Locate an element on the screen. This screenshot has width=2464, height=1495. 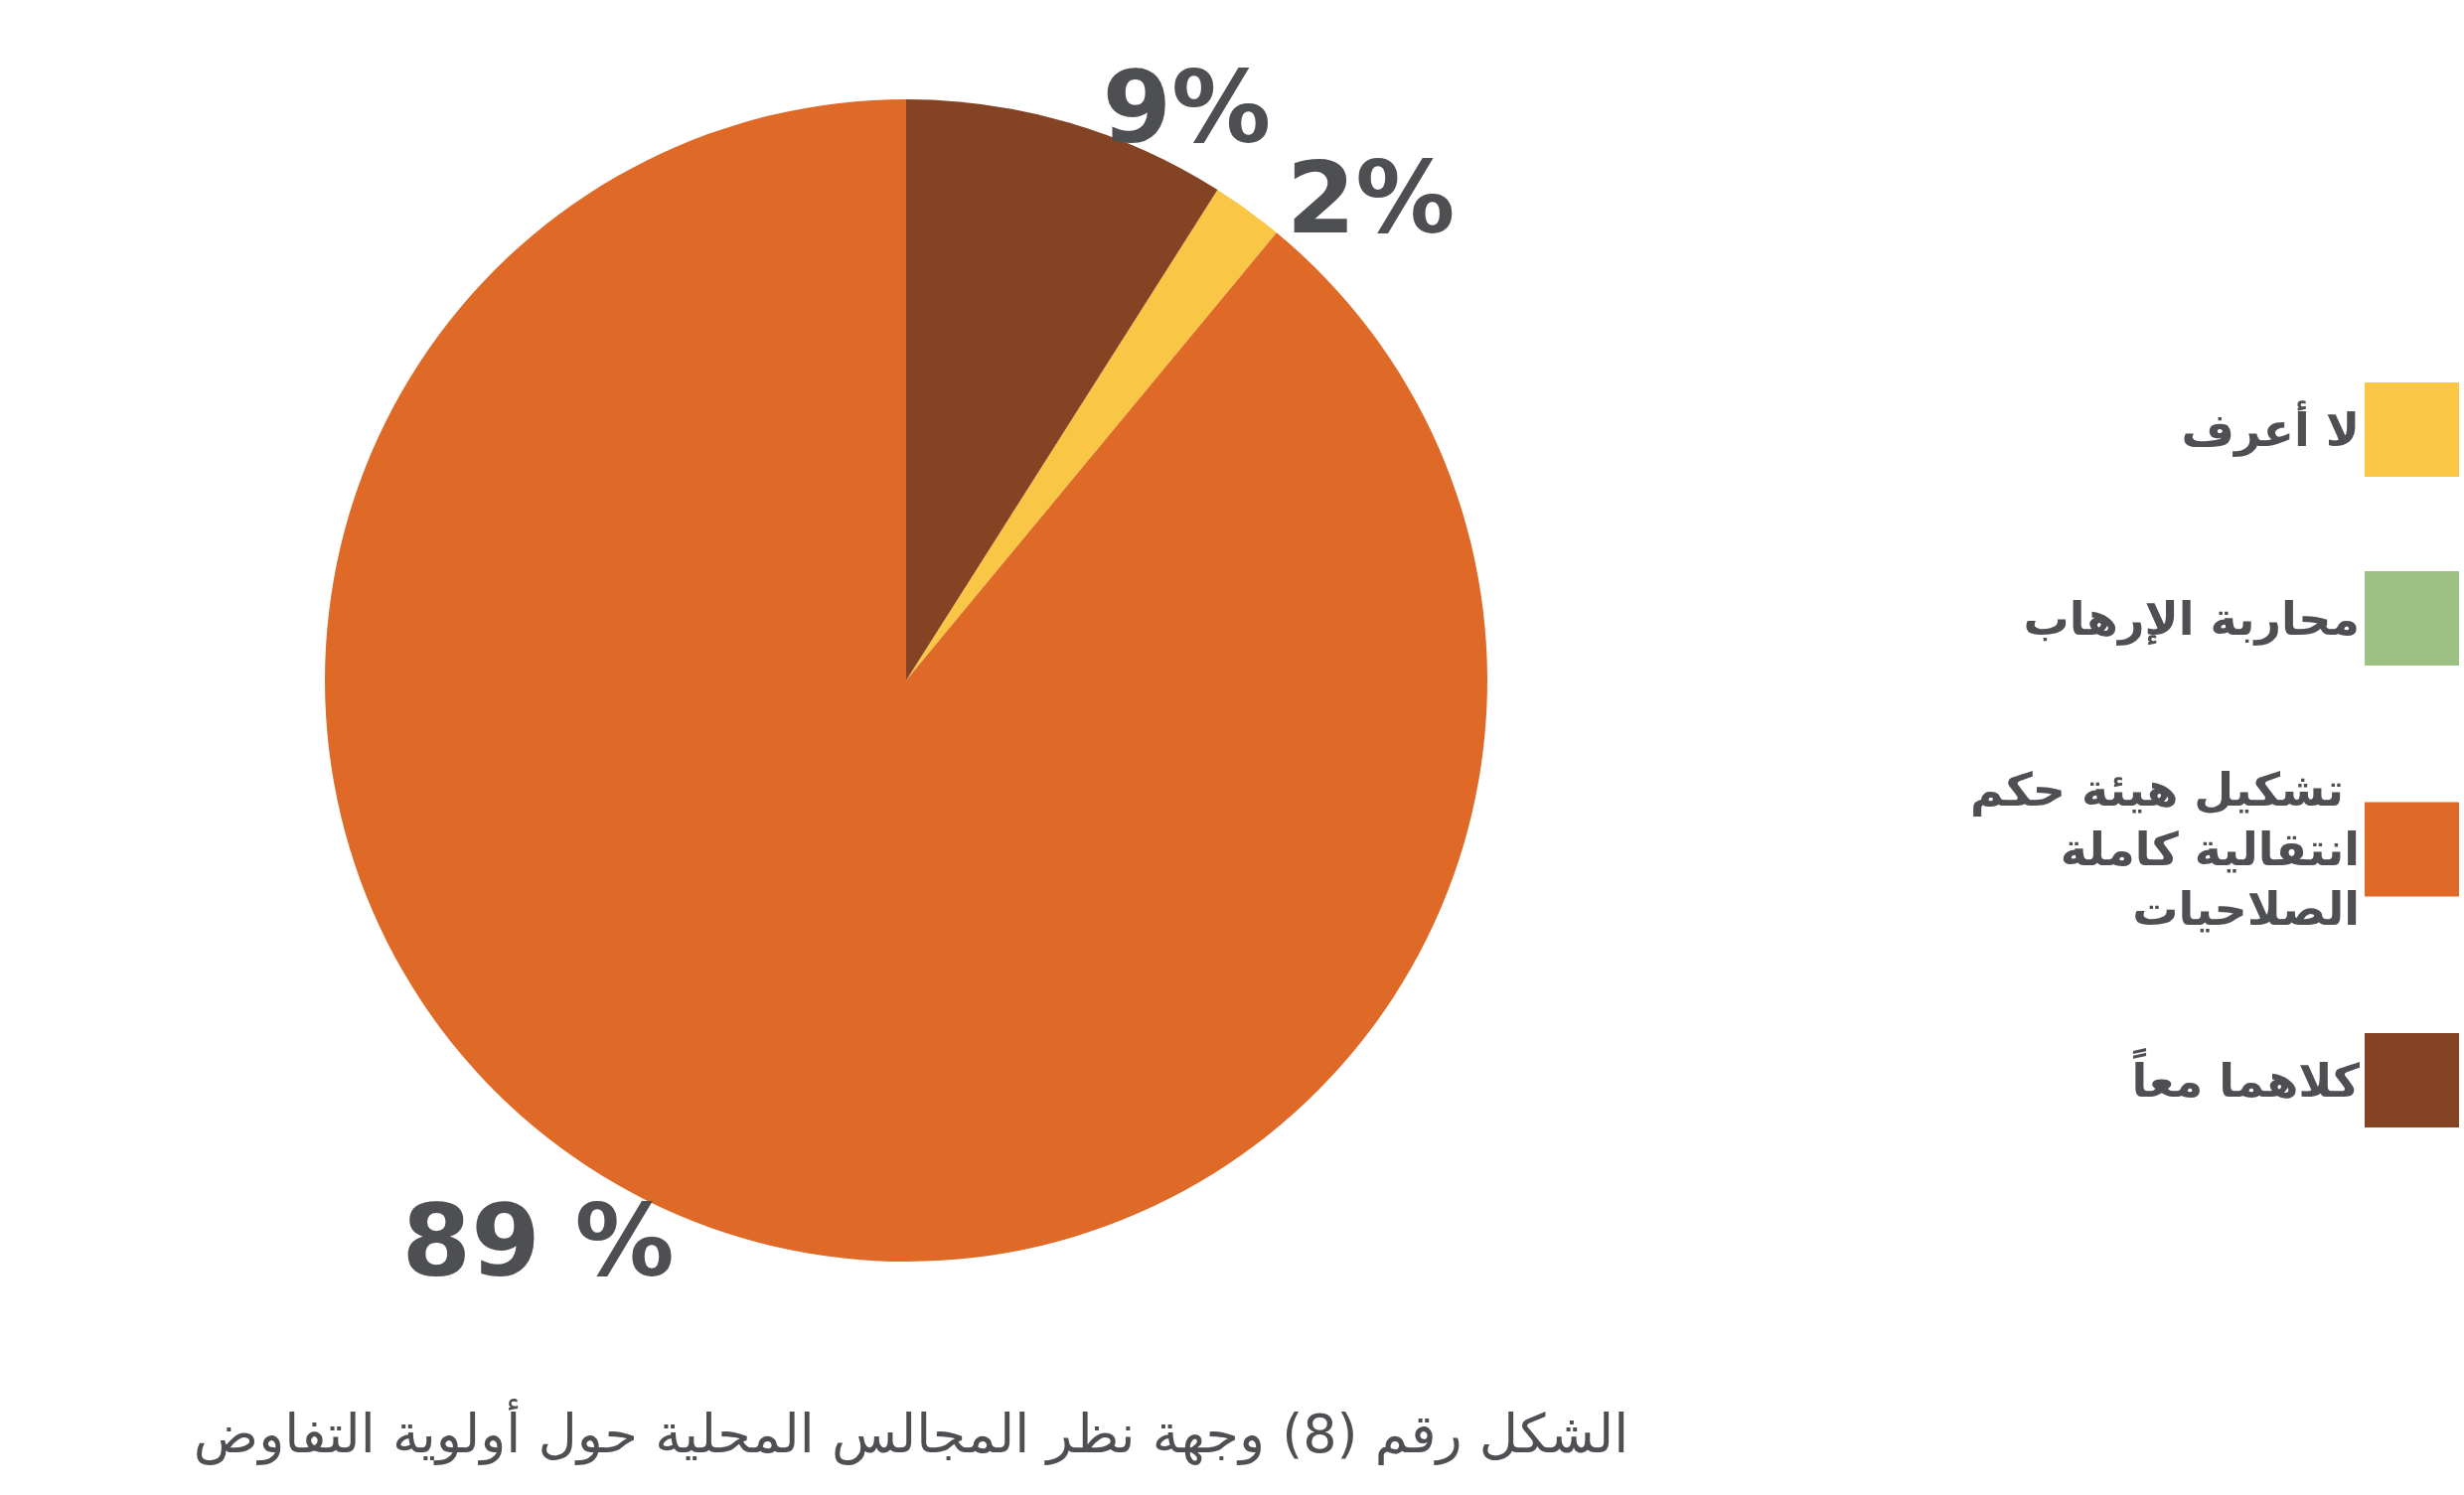
data-label: 2% is located at coordinates (1371, 198).